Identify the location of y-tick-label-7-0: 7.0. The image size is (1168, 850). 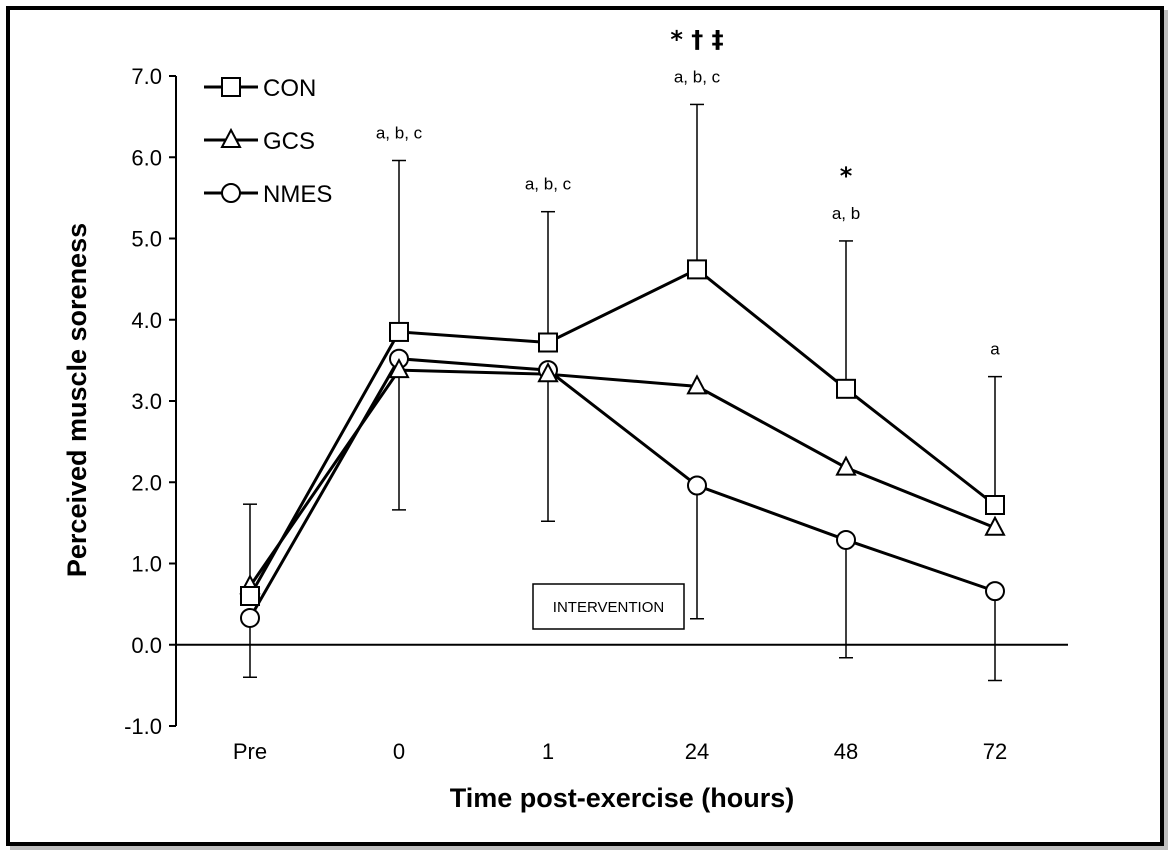
(146, 76).